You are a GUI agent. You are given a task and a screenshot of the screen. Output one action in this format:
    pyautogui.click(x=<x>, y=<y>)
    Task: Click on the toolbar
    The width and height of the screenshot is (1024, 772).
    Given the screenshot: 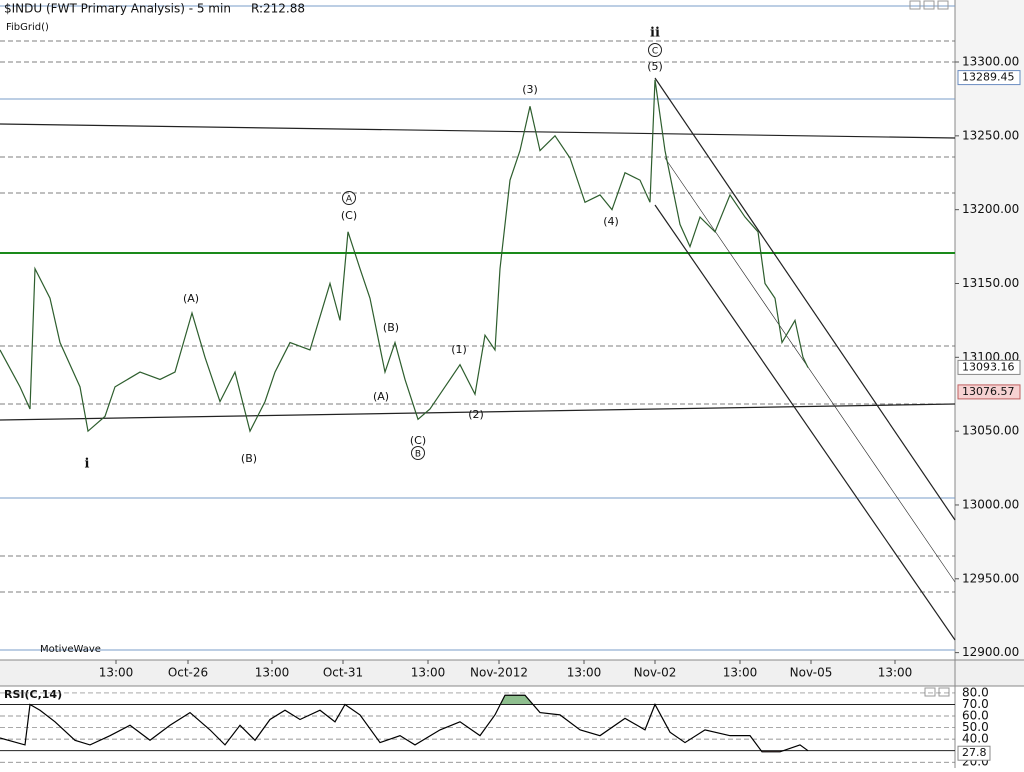 What is the action you would take?
    pyautogui.click(x=929, y=348)
    